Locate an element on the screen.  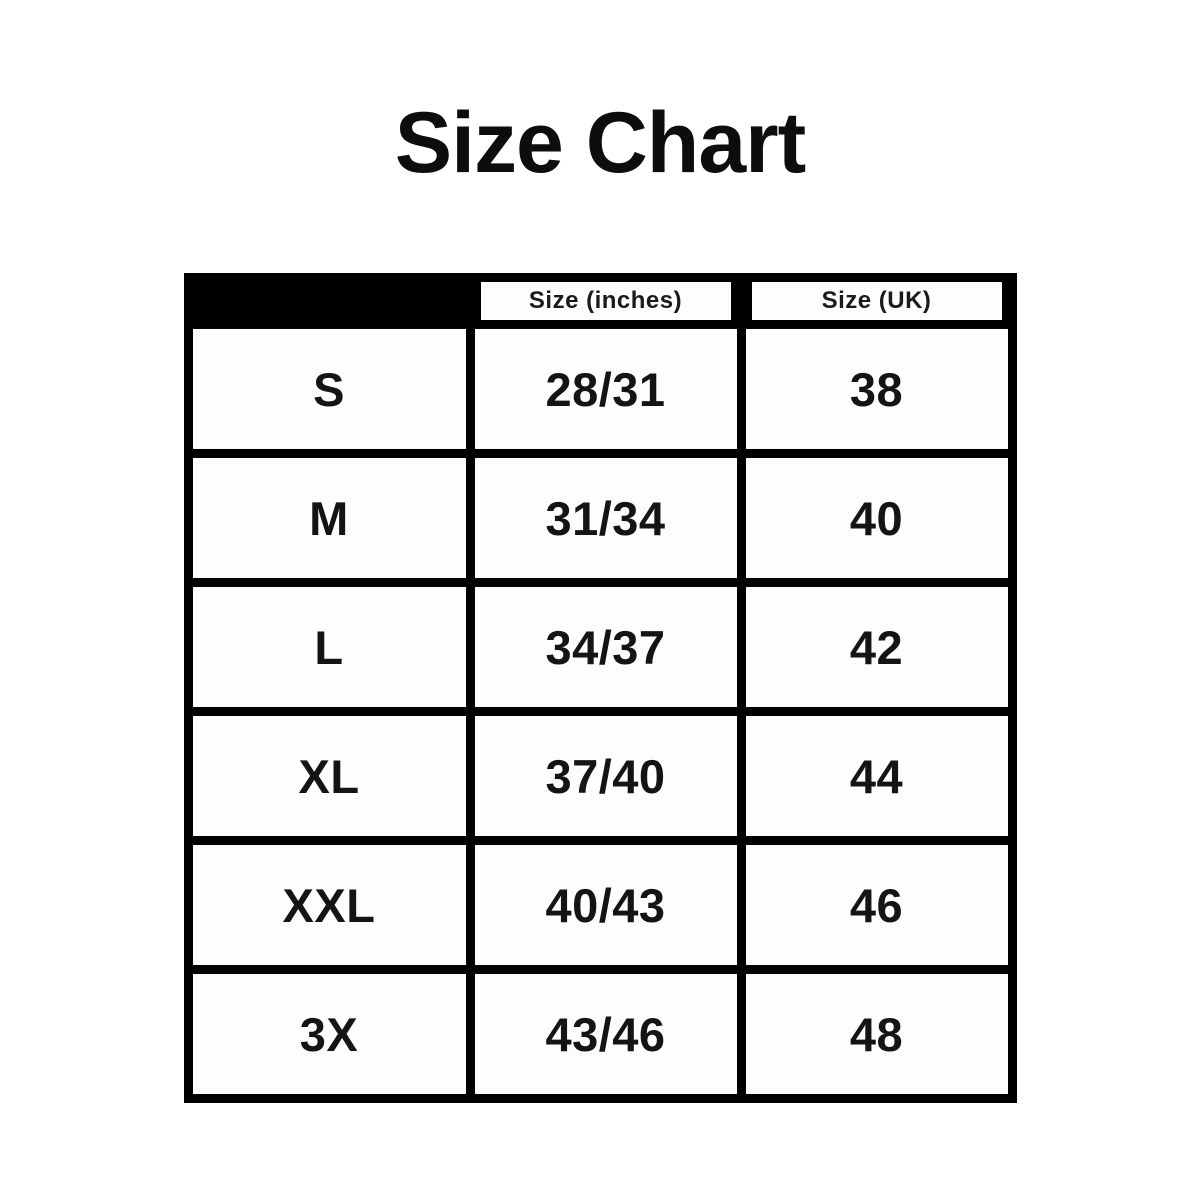
uk-value-cell: 42 is located at coordinates (876, 647).